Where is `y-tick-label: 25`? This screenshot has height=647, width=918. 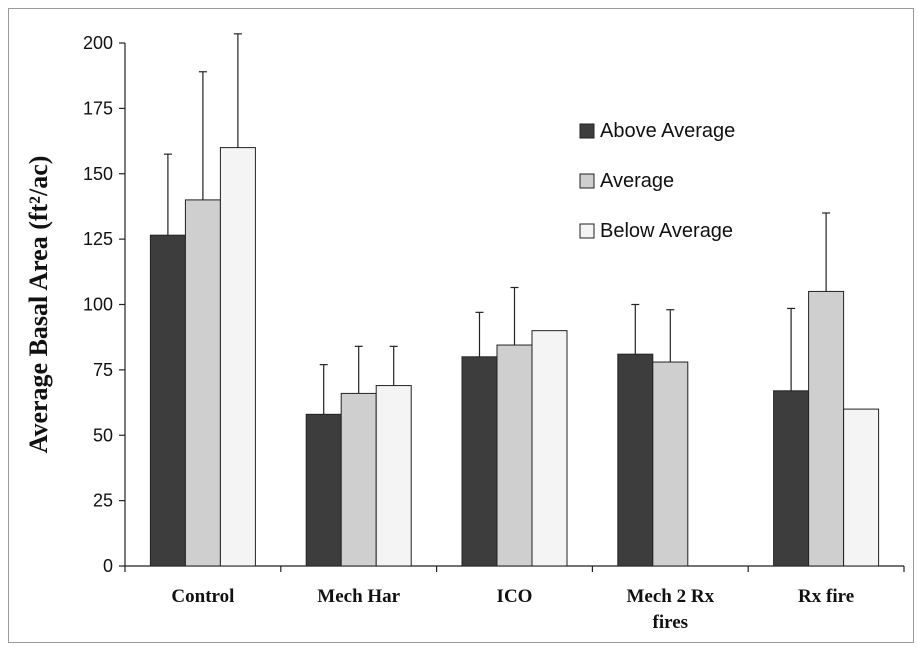
y-tick-label: 25 is located at coordinates (103, 501).